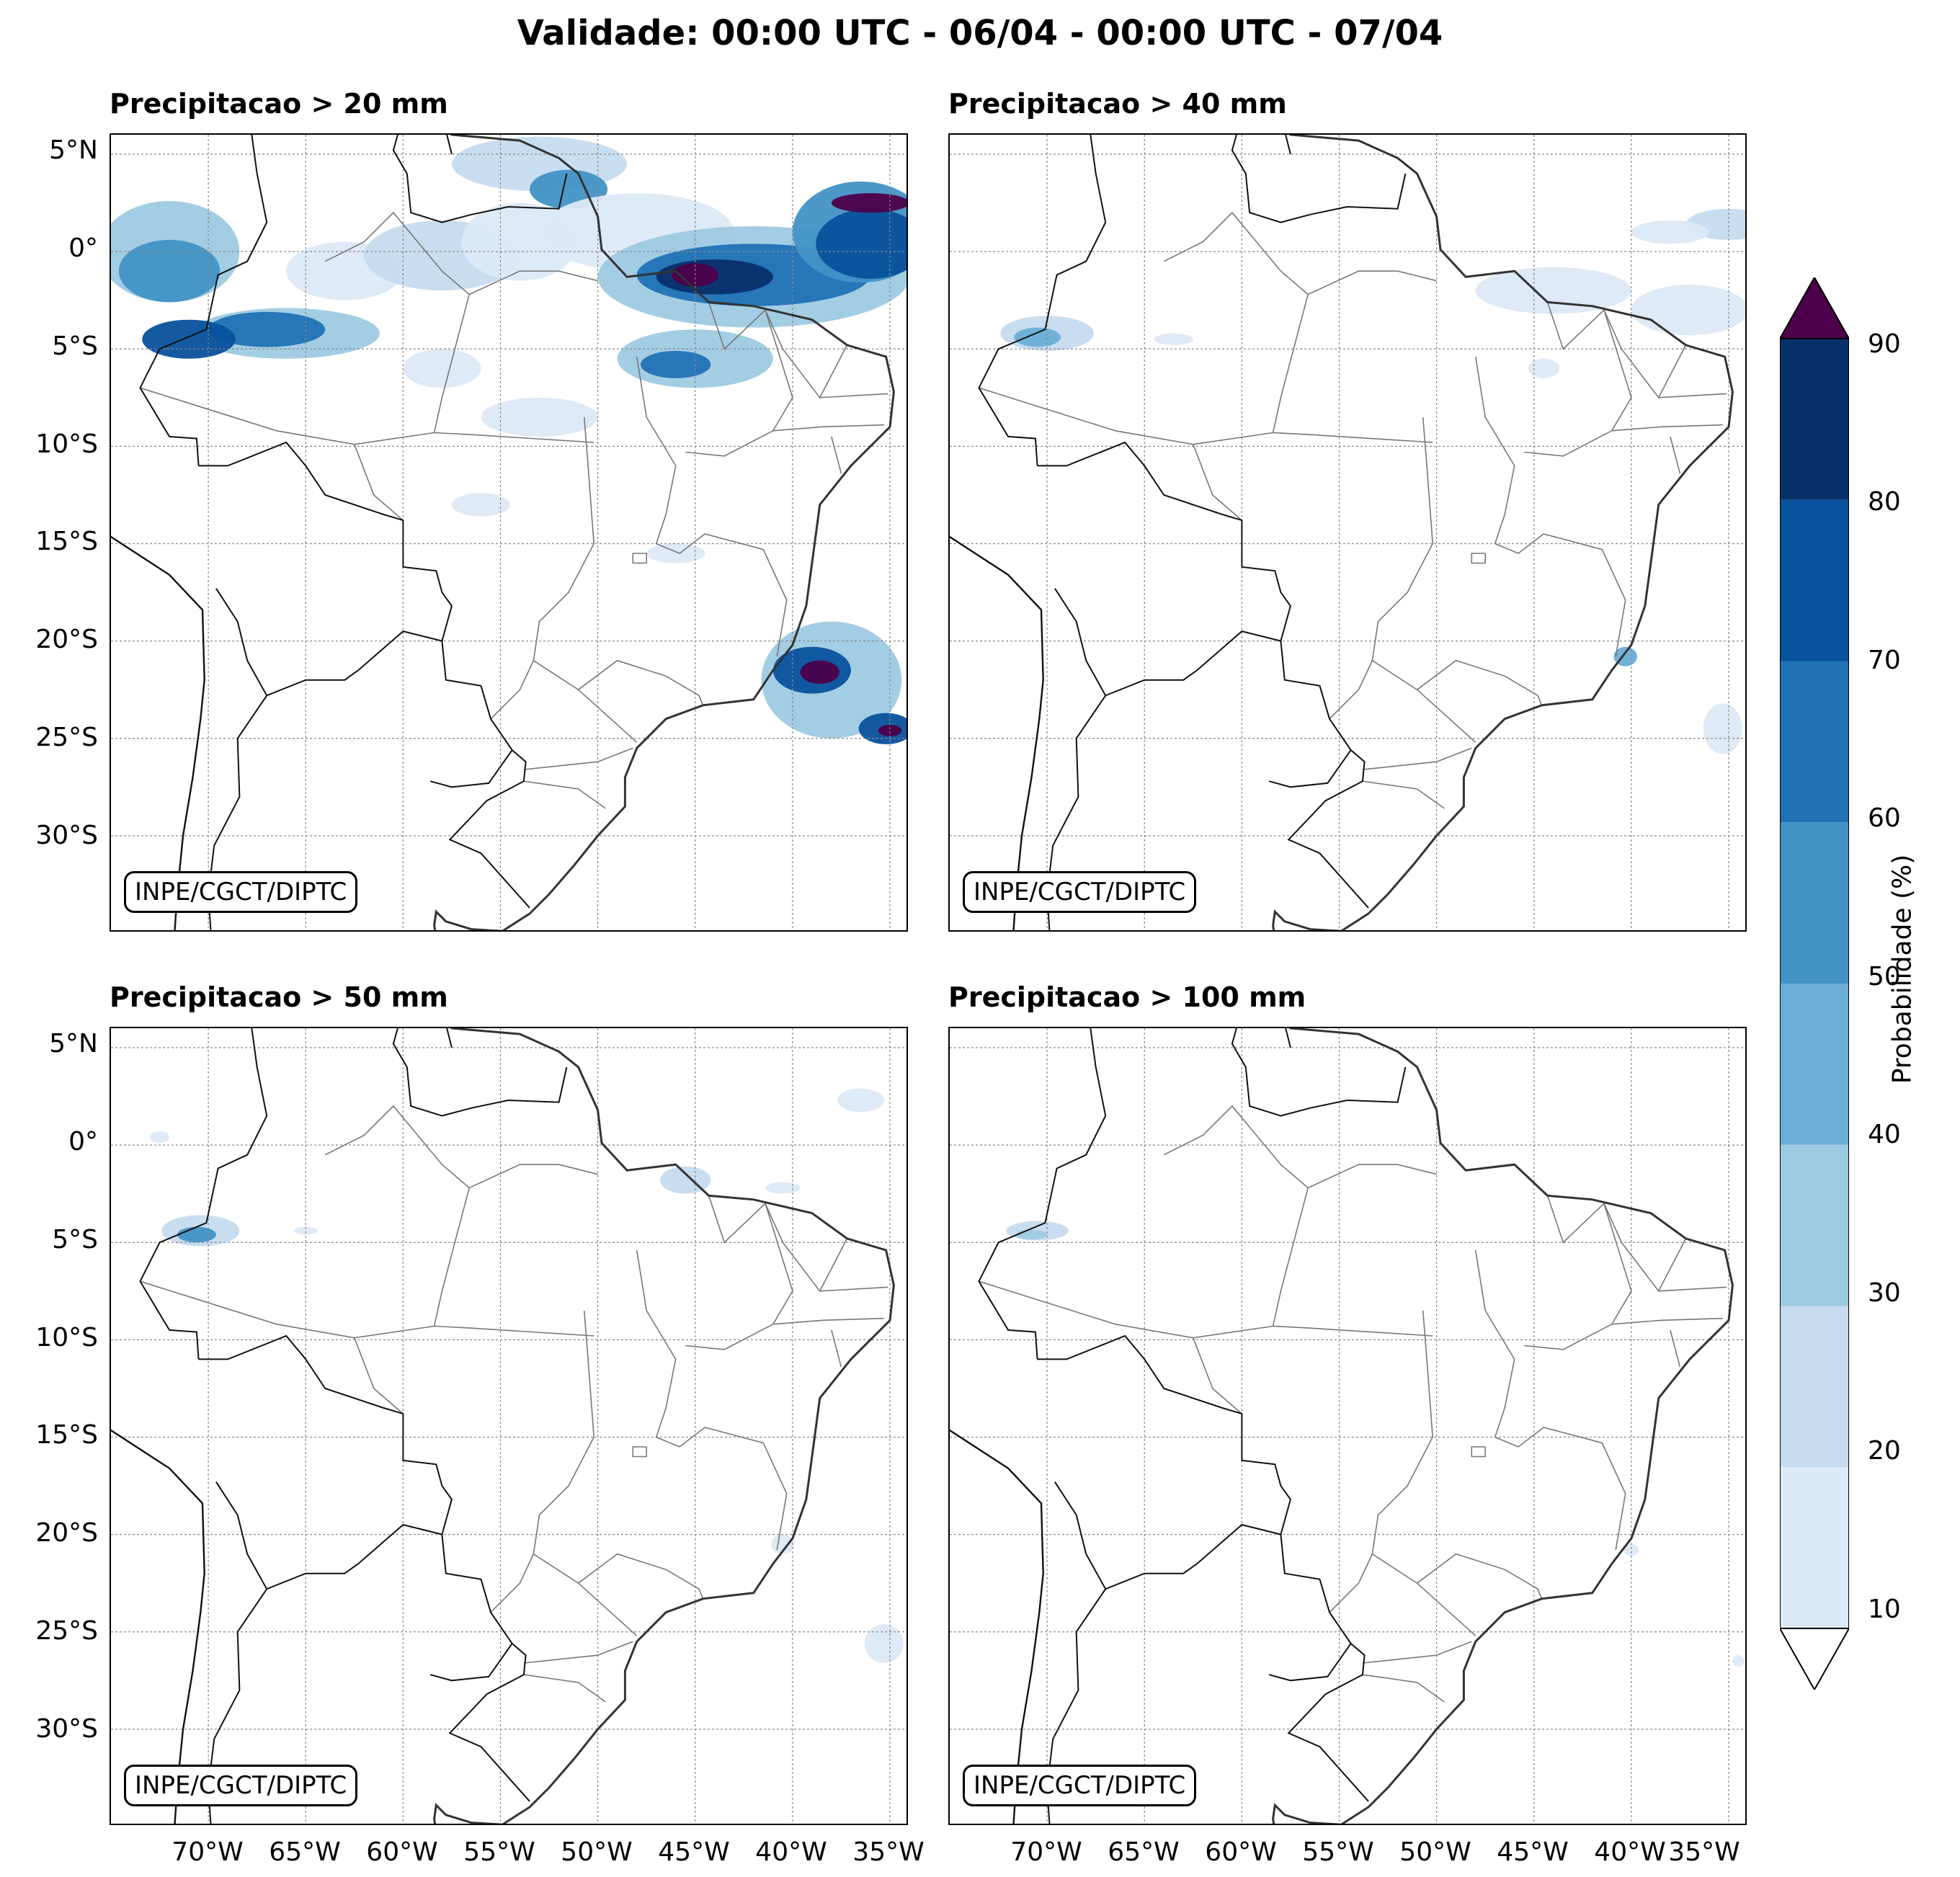 This screenshot has height=1877, width=1960. Describe the element at coordinates (1144, 1852) in the screenshot. I see `lon-label: 65°W` at that location.